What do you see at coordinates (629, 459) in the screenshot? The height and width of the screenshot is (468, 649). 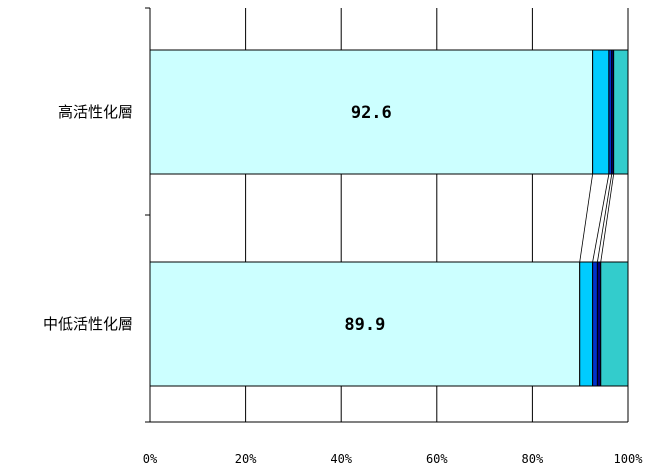 I see `x-tick-label-5: 100%` at bounding box center [629, 459].